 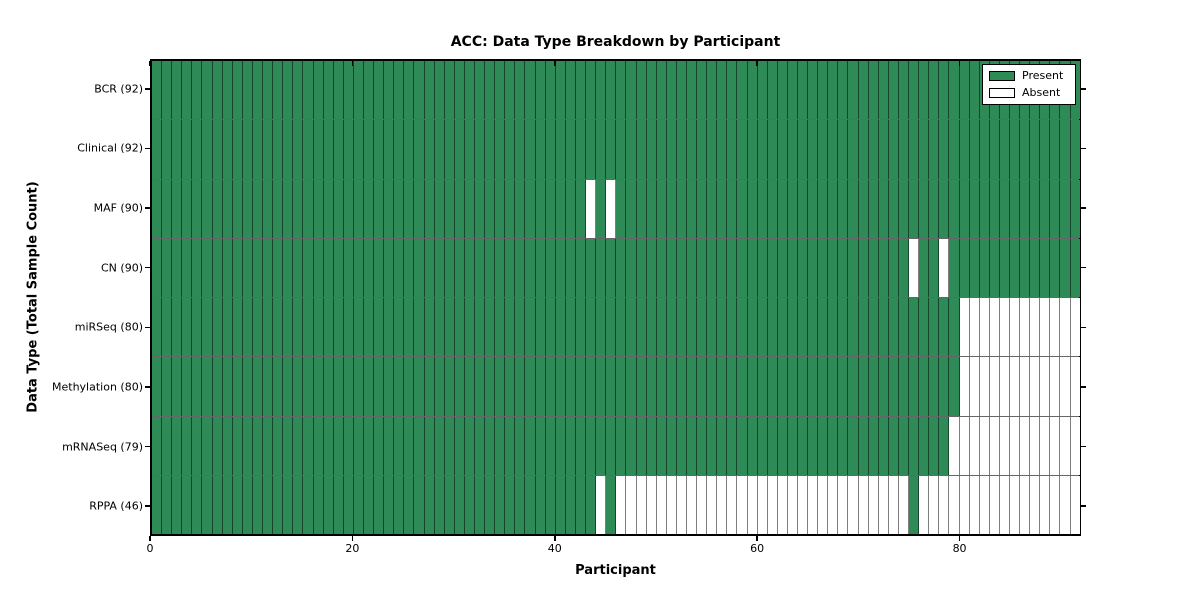 I want to click on cell-maf-38-present, so click(x=540, y=208).